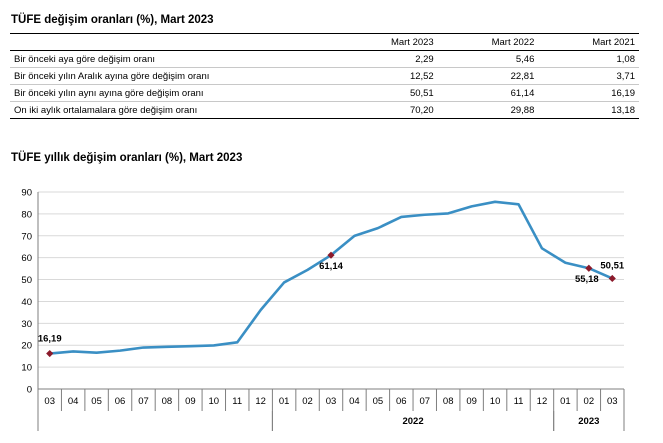  Describe the element at coordinates (26, 258) in the screenshot. I see `y-tick-label: 60` at that location.